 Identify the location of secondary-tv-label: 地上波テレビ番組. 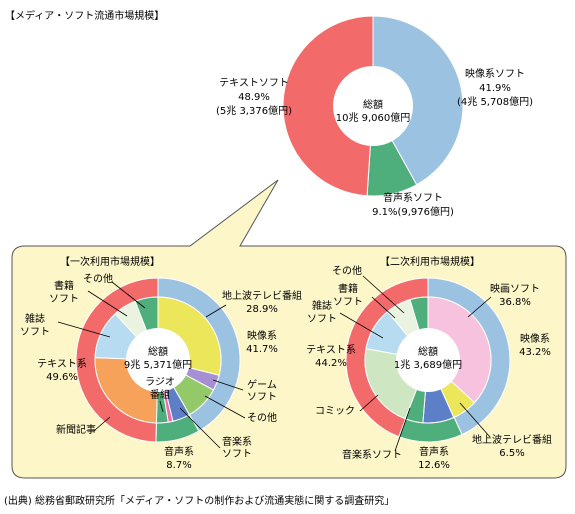
(512, 439).